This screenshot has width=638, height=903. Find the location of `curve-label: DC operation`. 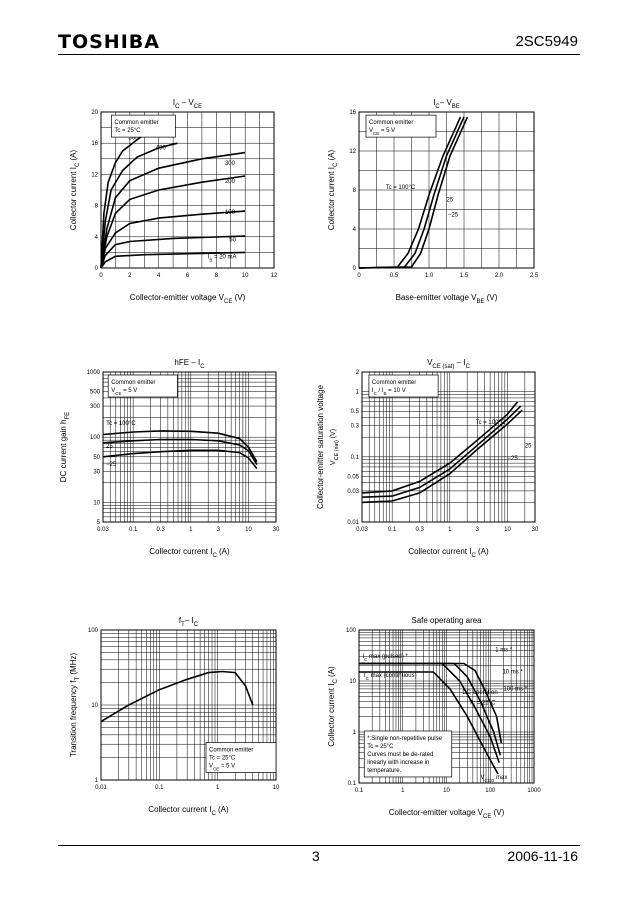

curve-label: DC operation is located at coordinates (479, 693).